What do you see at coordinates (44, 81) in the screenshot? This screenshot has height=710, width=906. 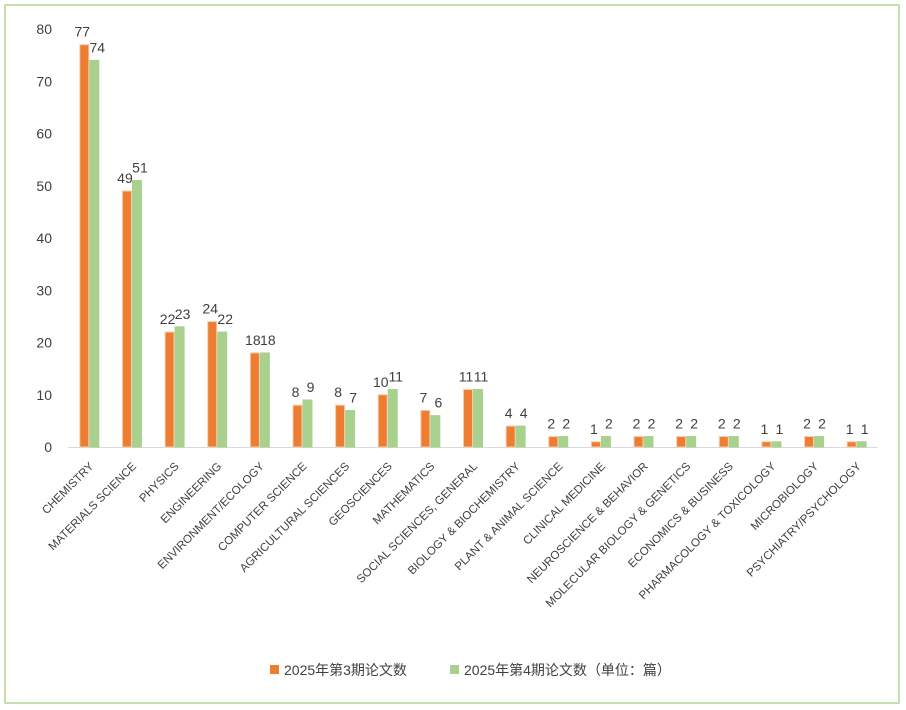 I see `y-tick-label: 70` at bounding box center [44, 81].